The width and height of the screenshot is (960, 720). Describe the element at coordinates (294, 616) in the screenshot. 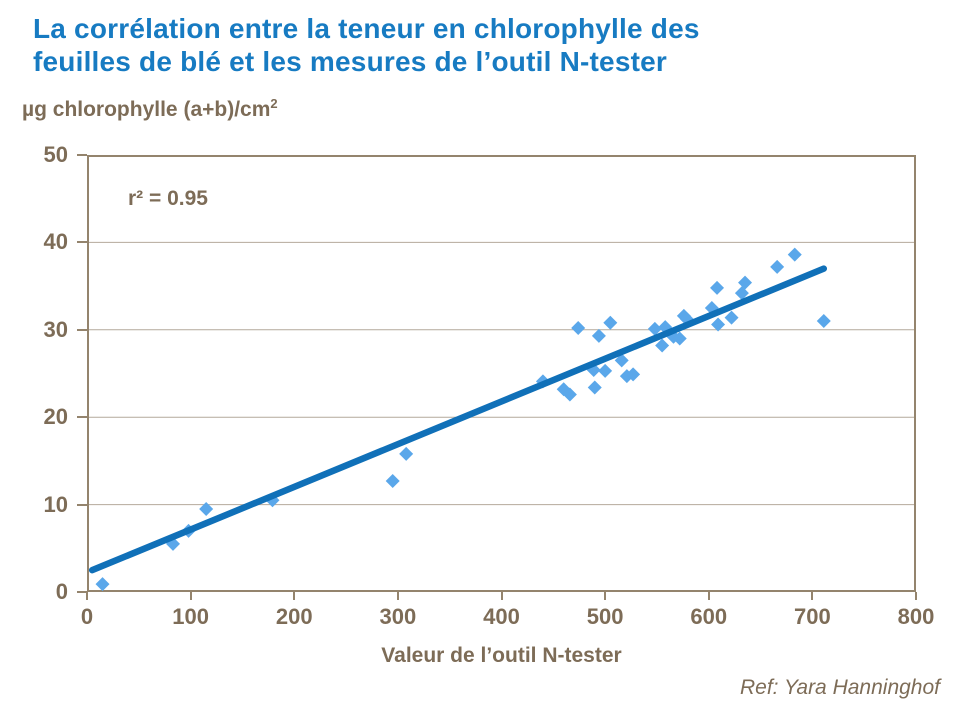

I see `x-tick-label: 200` at that location.